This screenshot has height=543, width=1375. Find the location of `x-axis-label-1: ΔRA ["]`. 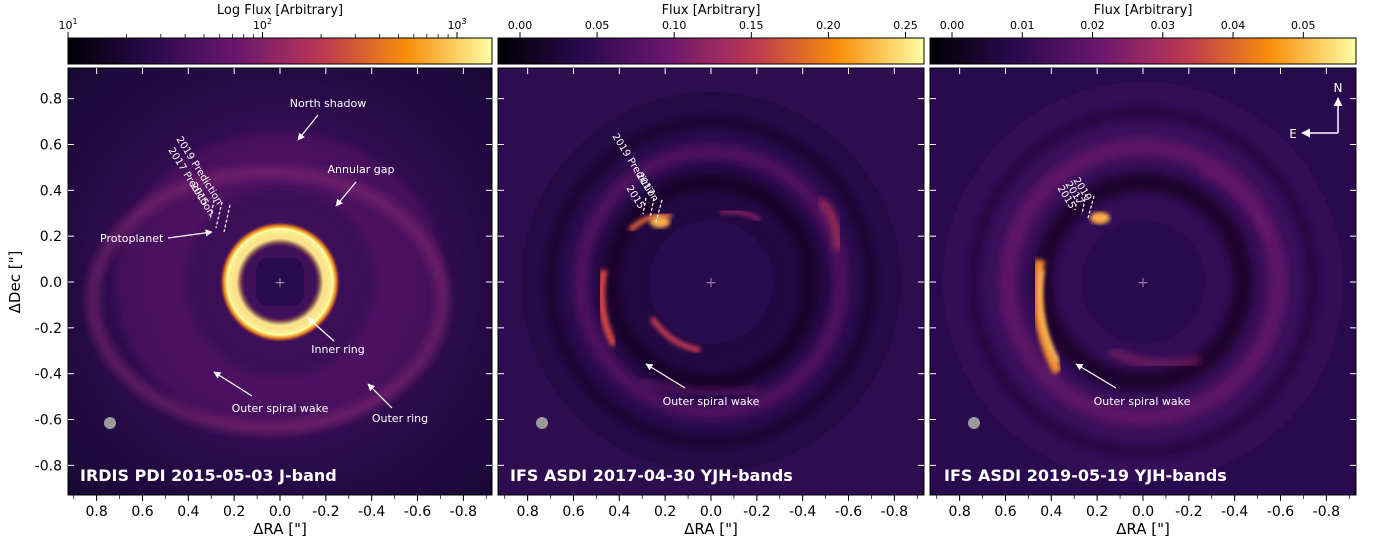

x-axis-label-1: ΔRA ["] is located at coordinates (280, 529).